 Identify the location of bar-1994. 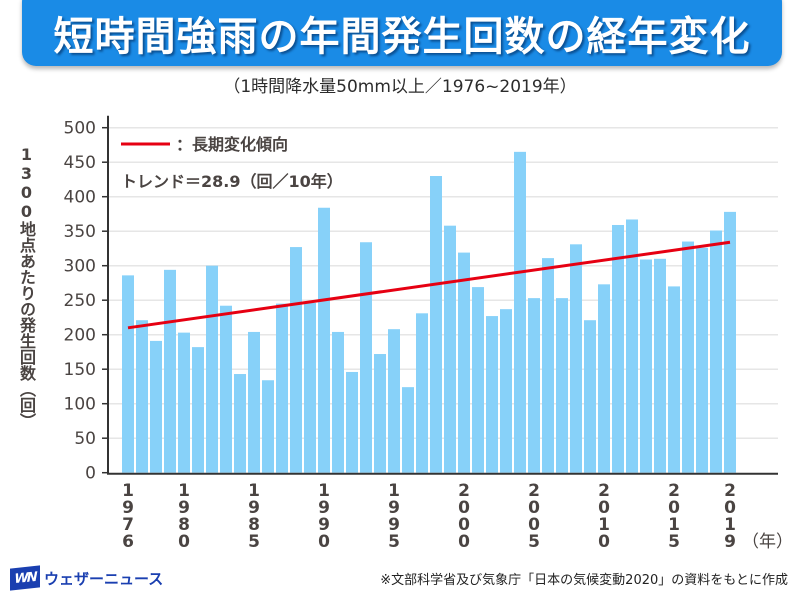
(380, 413).